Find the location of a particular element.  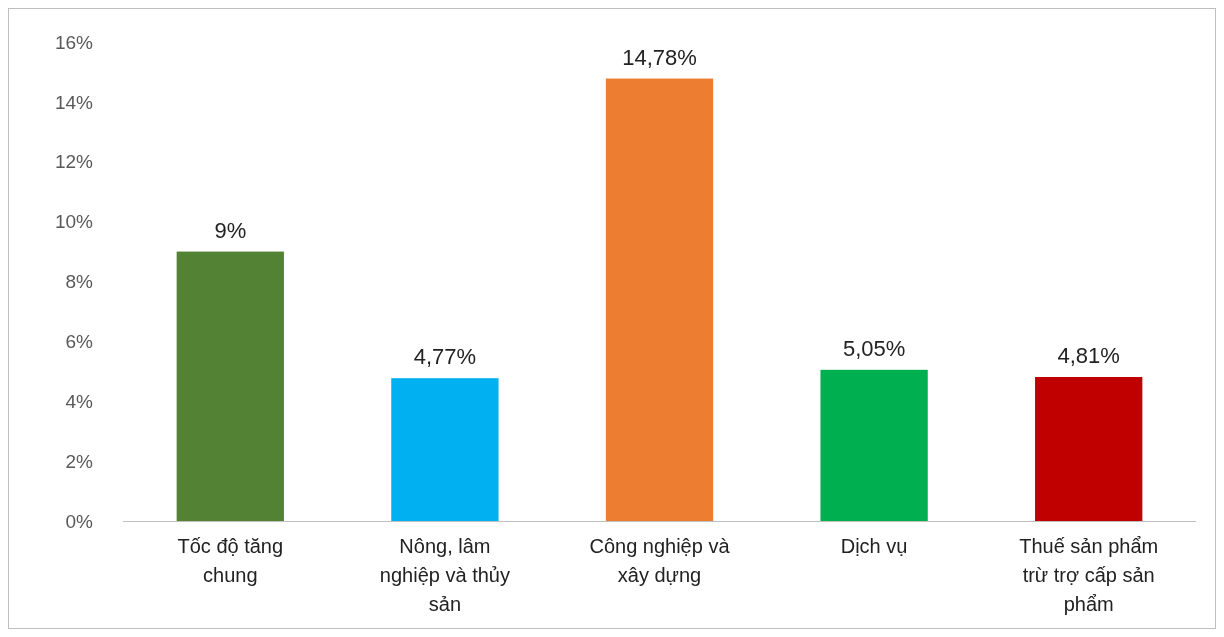

data-label: 9% is located at coordinates (230, 230).